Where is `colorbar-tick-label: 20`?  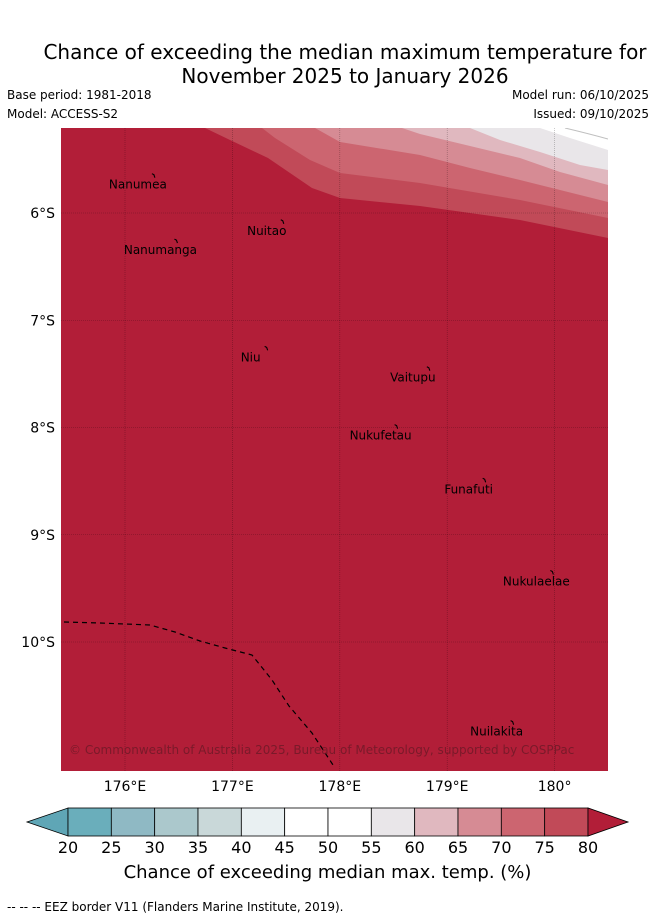 colorbar-tick-label: 20 is located at coordinates (68, 847).